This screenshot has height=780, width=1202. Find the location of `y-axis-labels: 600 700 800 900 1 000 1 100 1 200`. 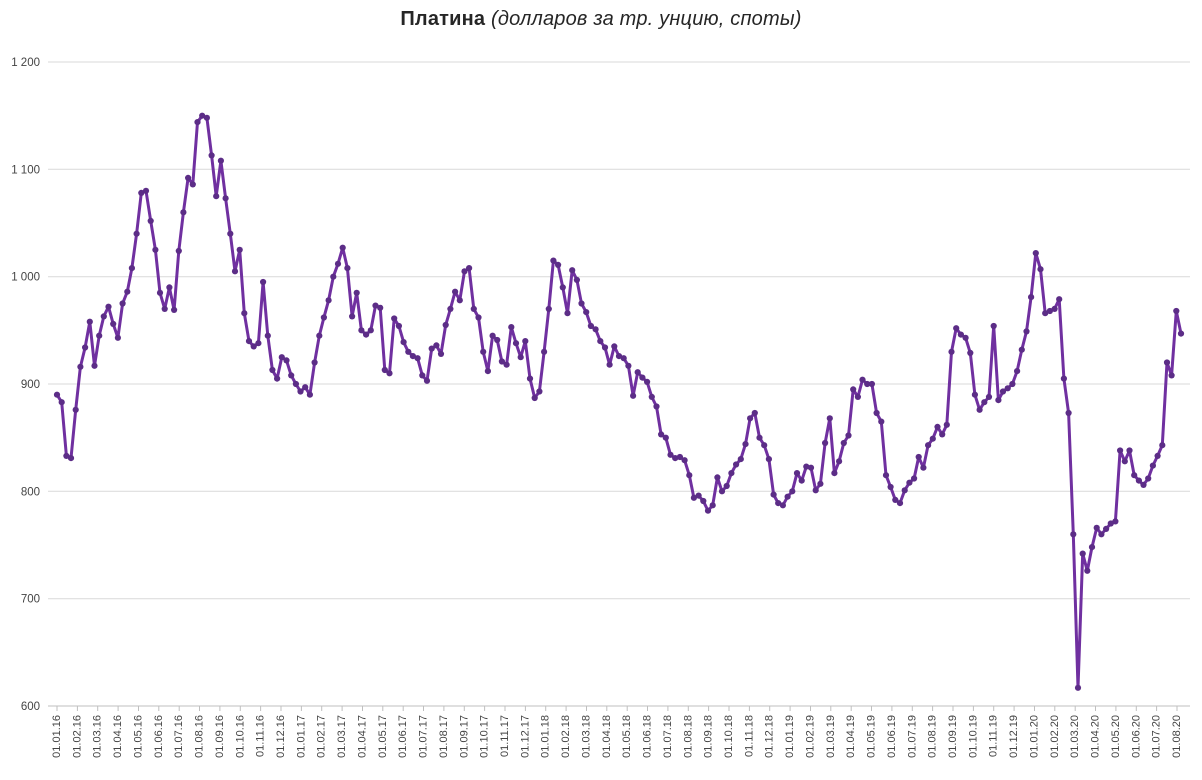

y-axis-labels: 600 700 800 900 1 000 1 100 1 200 is located at coordinates (25, 385).